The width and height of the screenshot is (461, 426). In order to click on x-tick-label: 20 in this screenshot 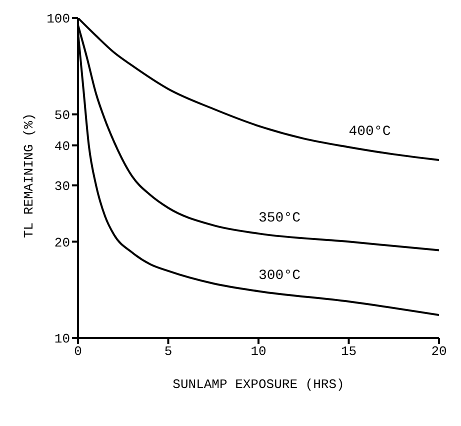, I will do `click(439, 352)`.